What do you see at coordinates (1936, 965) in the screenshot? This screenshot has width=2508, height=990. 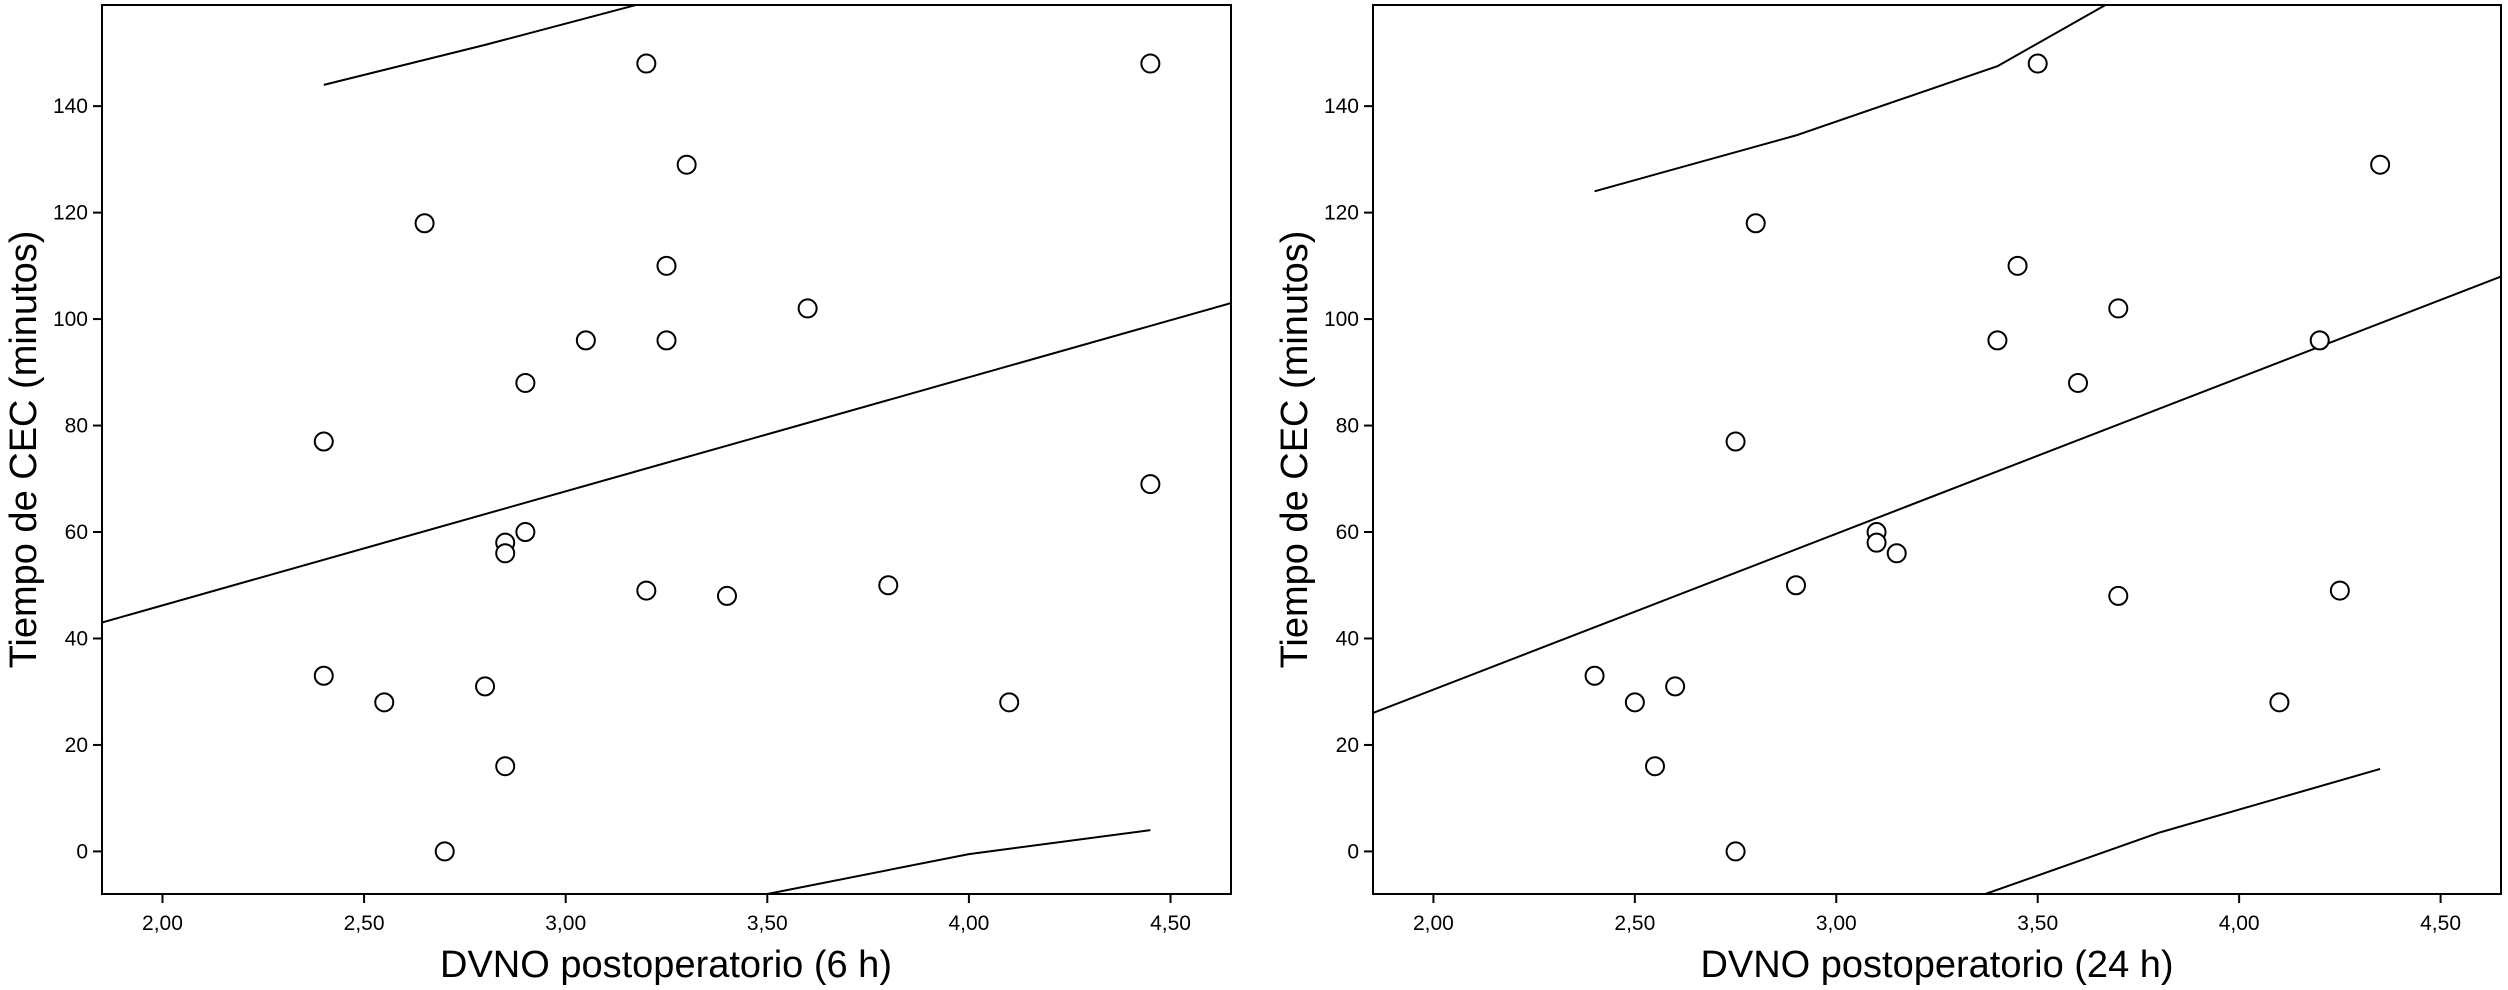 I see `x-axis-title: DVNO postoperatorio (24 h)` at bounding box center [1936, 965].